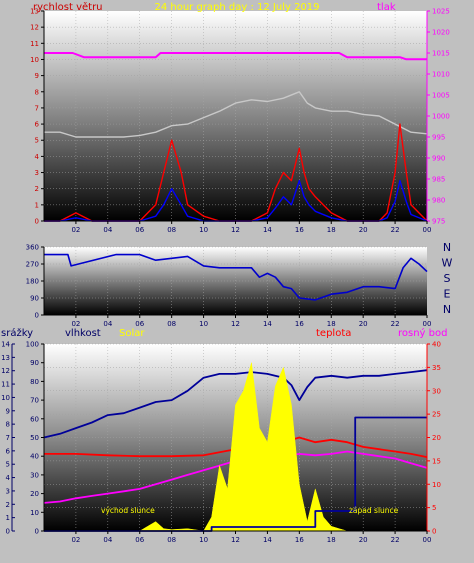 This screenshot has width=474, height=563. I want to click on y-tick-label-temp: 35, so click(436, 368).